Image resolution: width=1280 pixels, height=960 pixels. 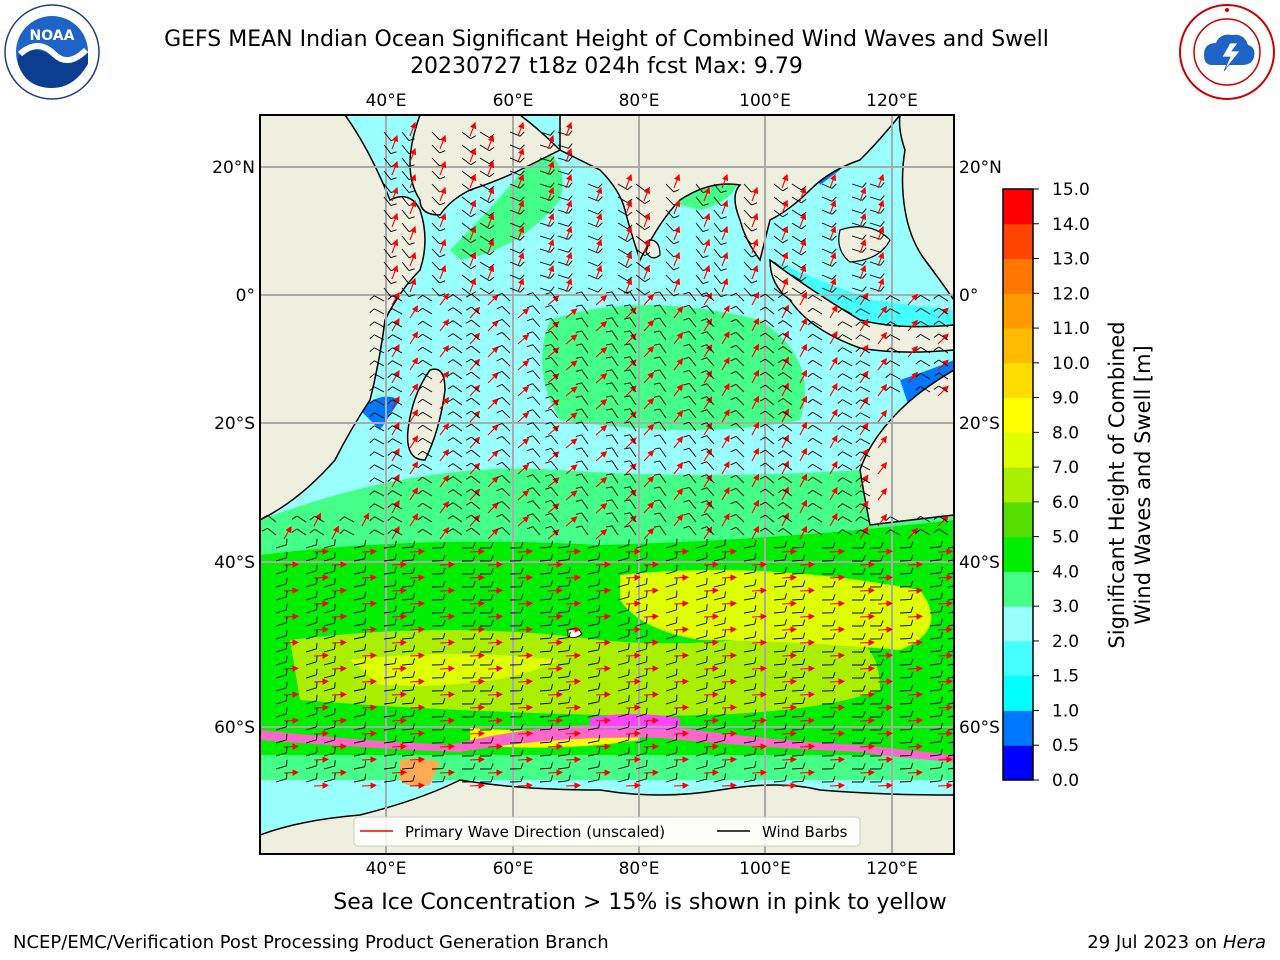 I want to click on wave-band-equatorial, so click(x=673, y=367).